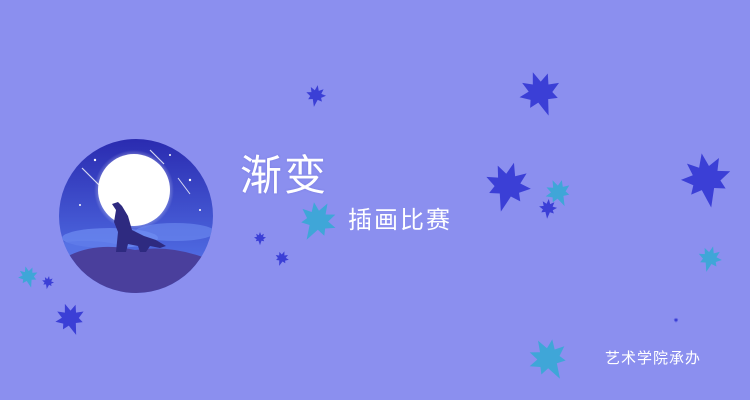  I want to click on organizer-label: 艺术学院承办, so click(653, 358).